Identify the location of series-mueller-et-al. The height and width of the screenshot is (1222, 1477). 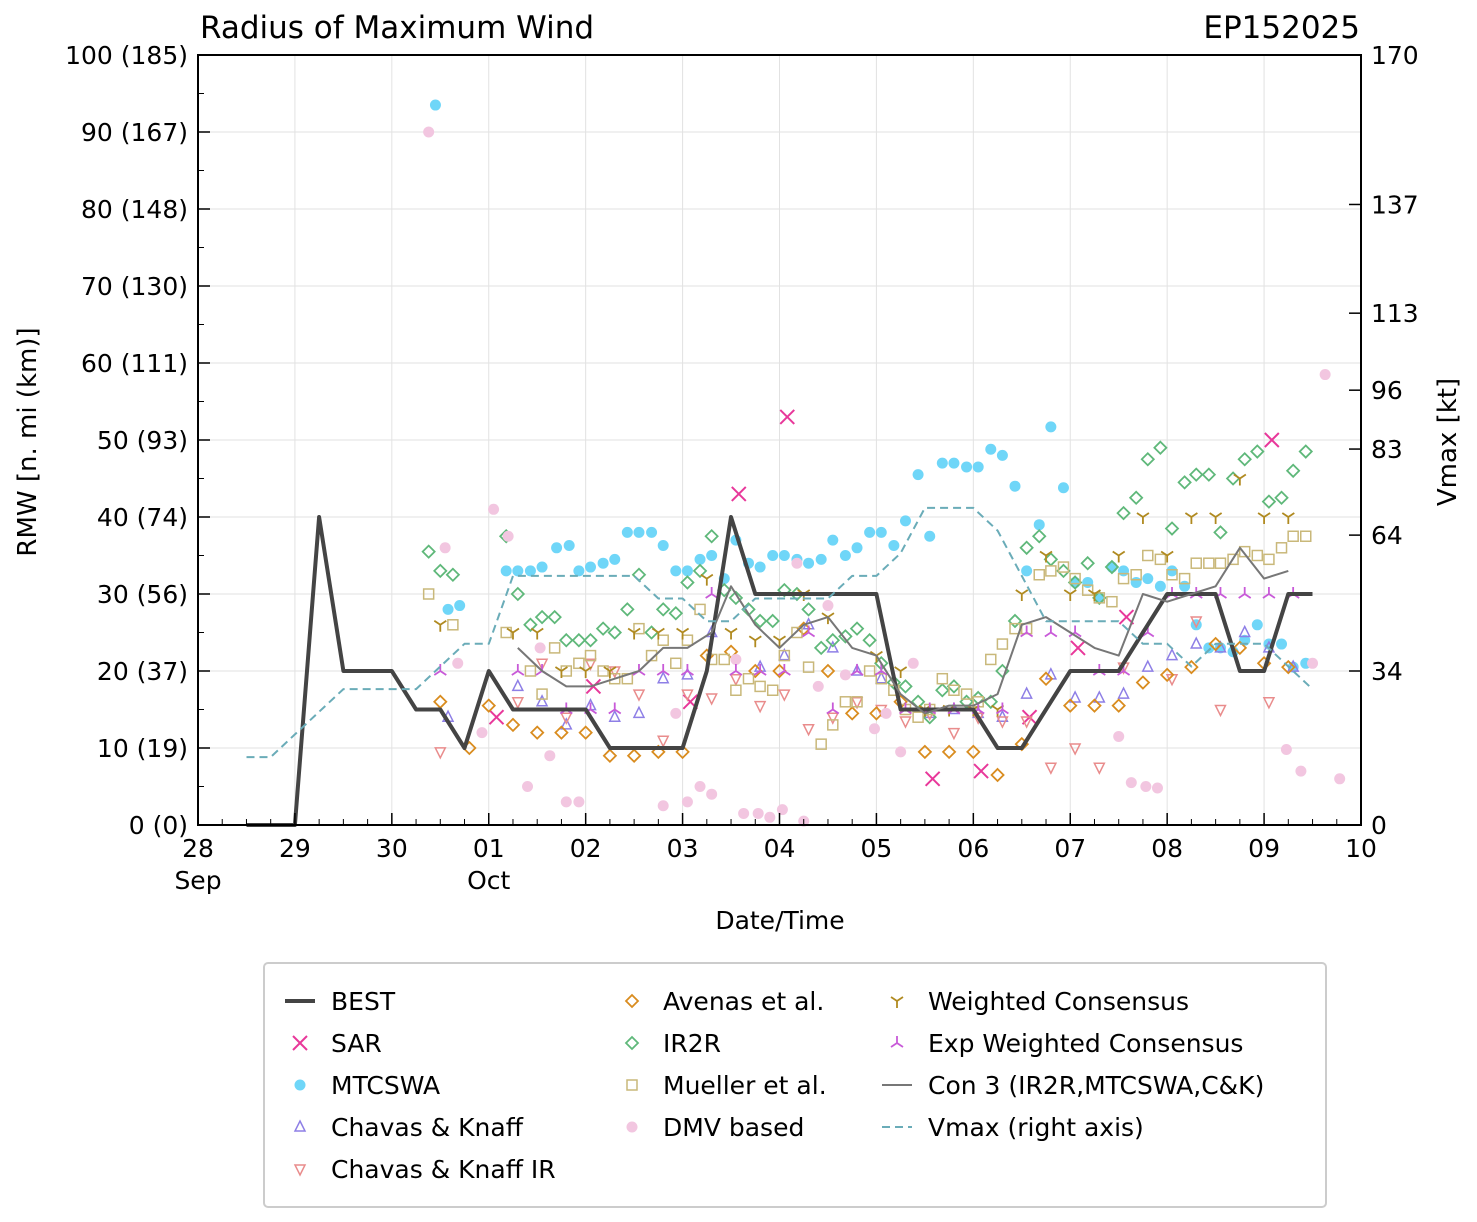
(867, 640).